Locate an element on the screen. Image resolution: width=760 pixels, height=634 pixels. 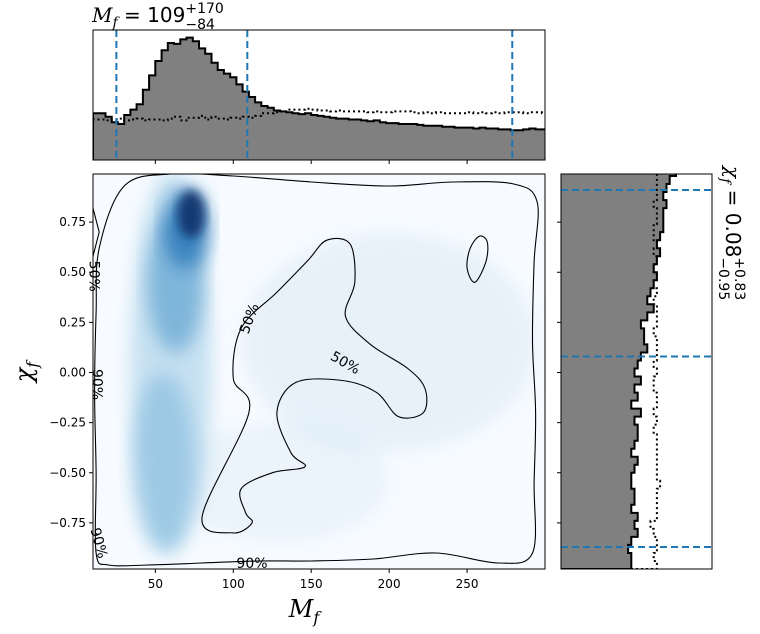
x-axis-label: Mf is located at coordinates (305, 611).